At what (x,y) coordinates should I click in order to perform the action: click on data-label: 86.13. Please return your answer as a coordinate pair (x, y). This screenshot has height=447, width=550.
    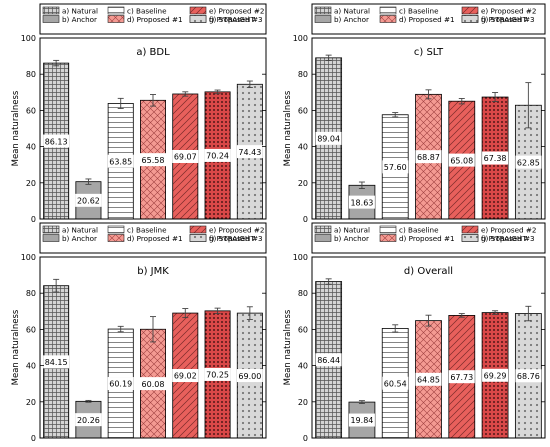
    Looking at the image, I should click on (56, 141).